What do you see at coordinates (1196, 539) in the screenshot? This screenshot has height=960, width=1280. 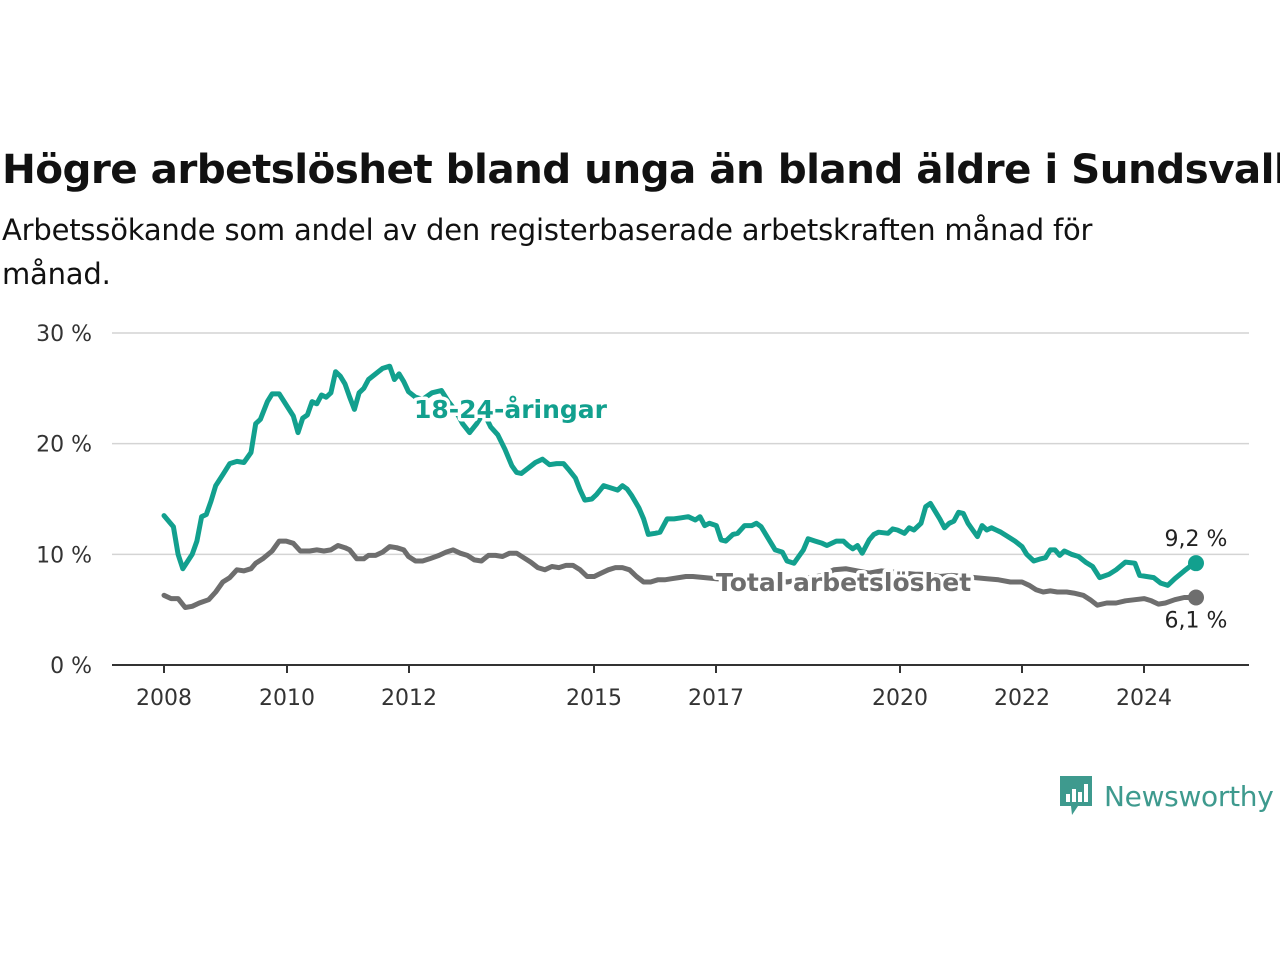 I see `series-end-label-0: 9,2 %` at bounding box center [1196, 539].